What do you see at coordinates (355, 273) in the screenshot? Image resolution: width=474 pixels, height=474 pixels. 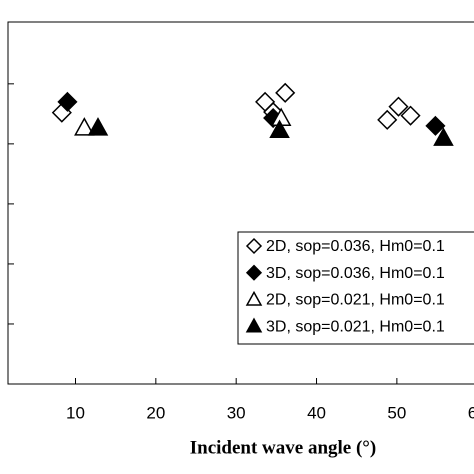 I see `legend-label: 3D, sop=0.036, Hm0=0.1` at bounding box center [355, 273].